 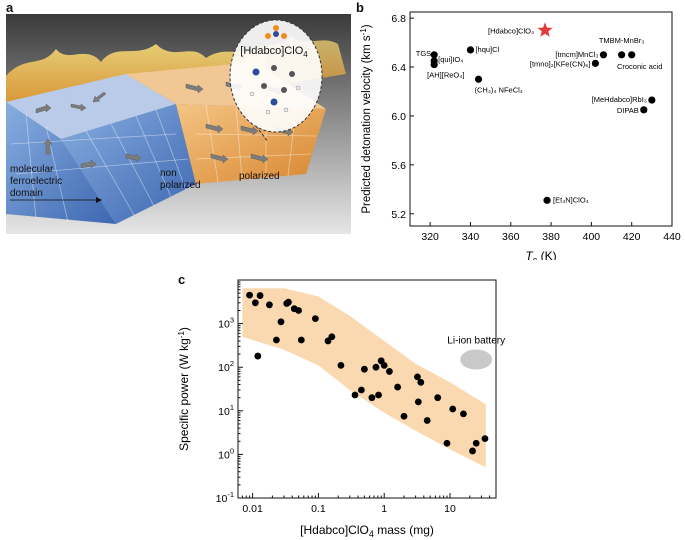 I want to click on chart-b-point-label: (CH₃)₄ NFeCl₄, so click(x=499, y=89).